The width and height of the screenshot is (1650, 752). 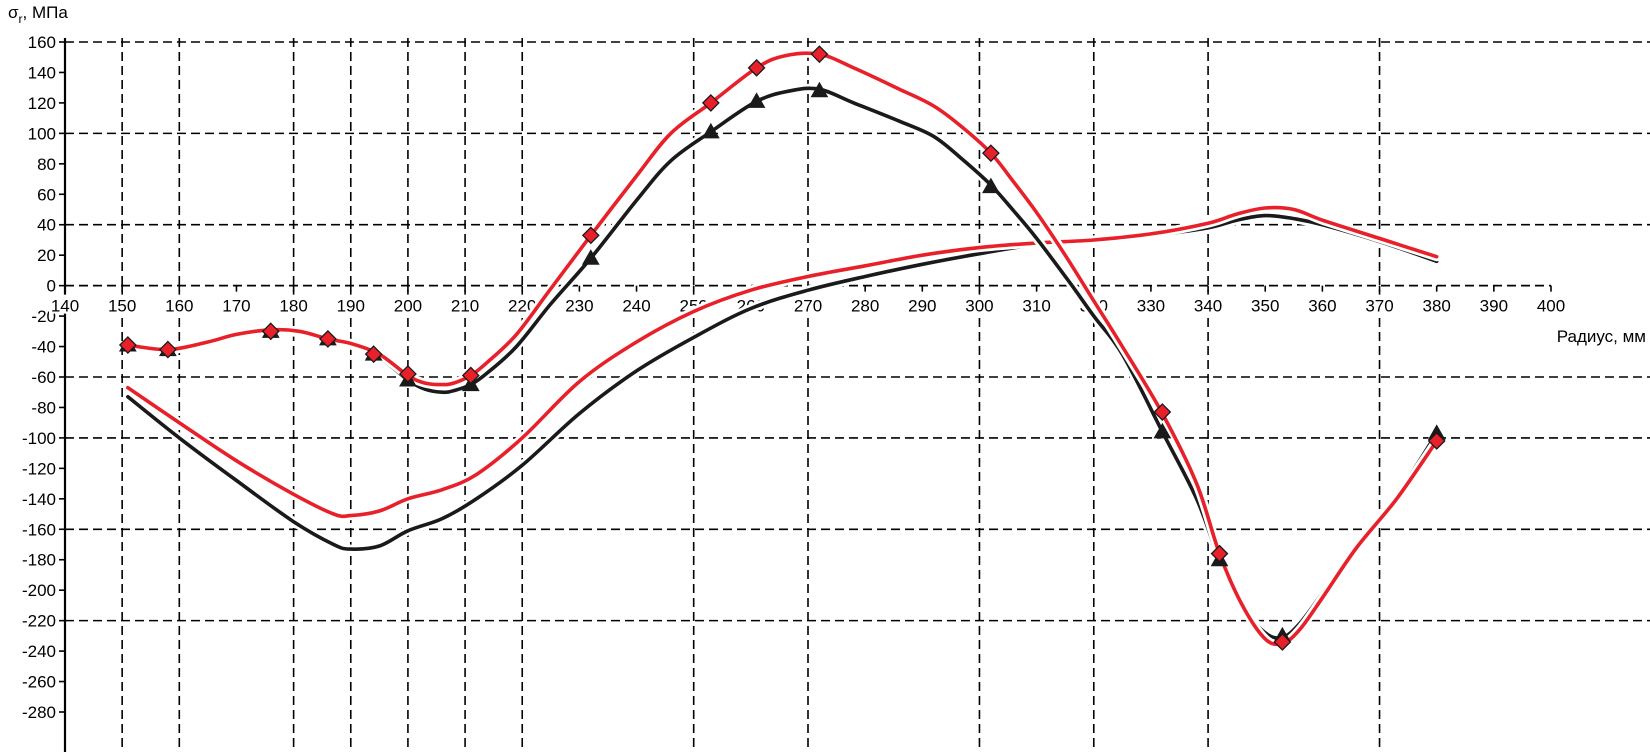 I want to click on y-tick-label: -120, so click(x=39, y=468).